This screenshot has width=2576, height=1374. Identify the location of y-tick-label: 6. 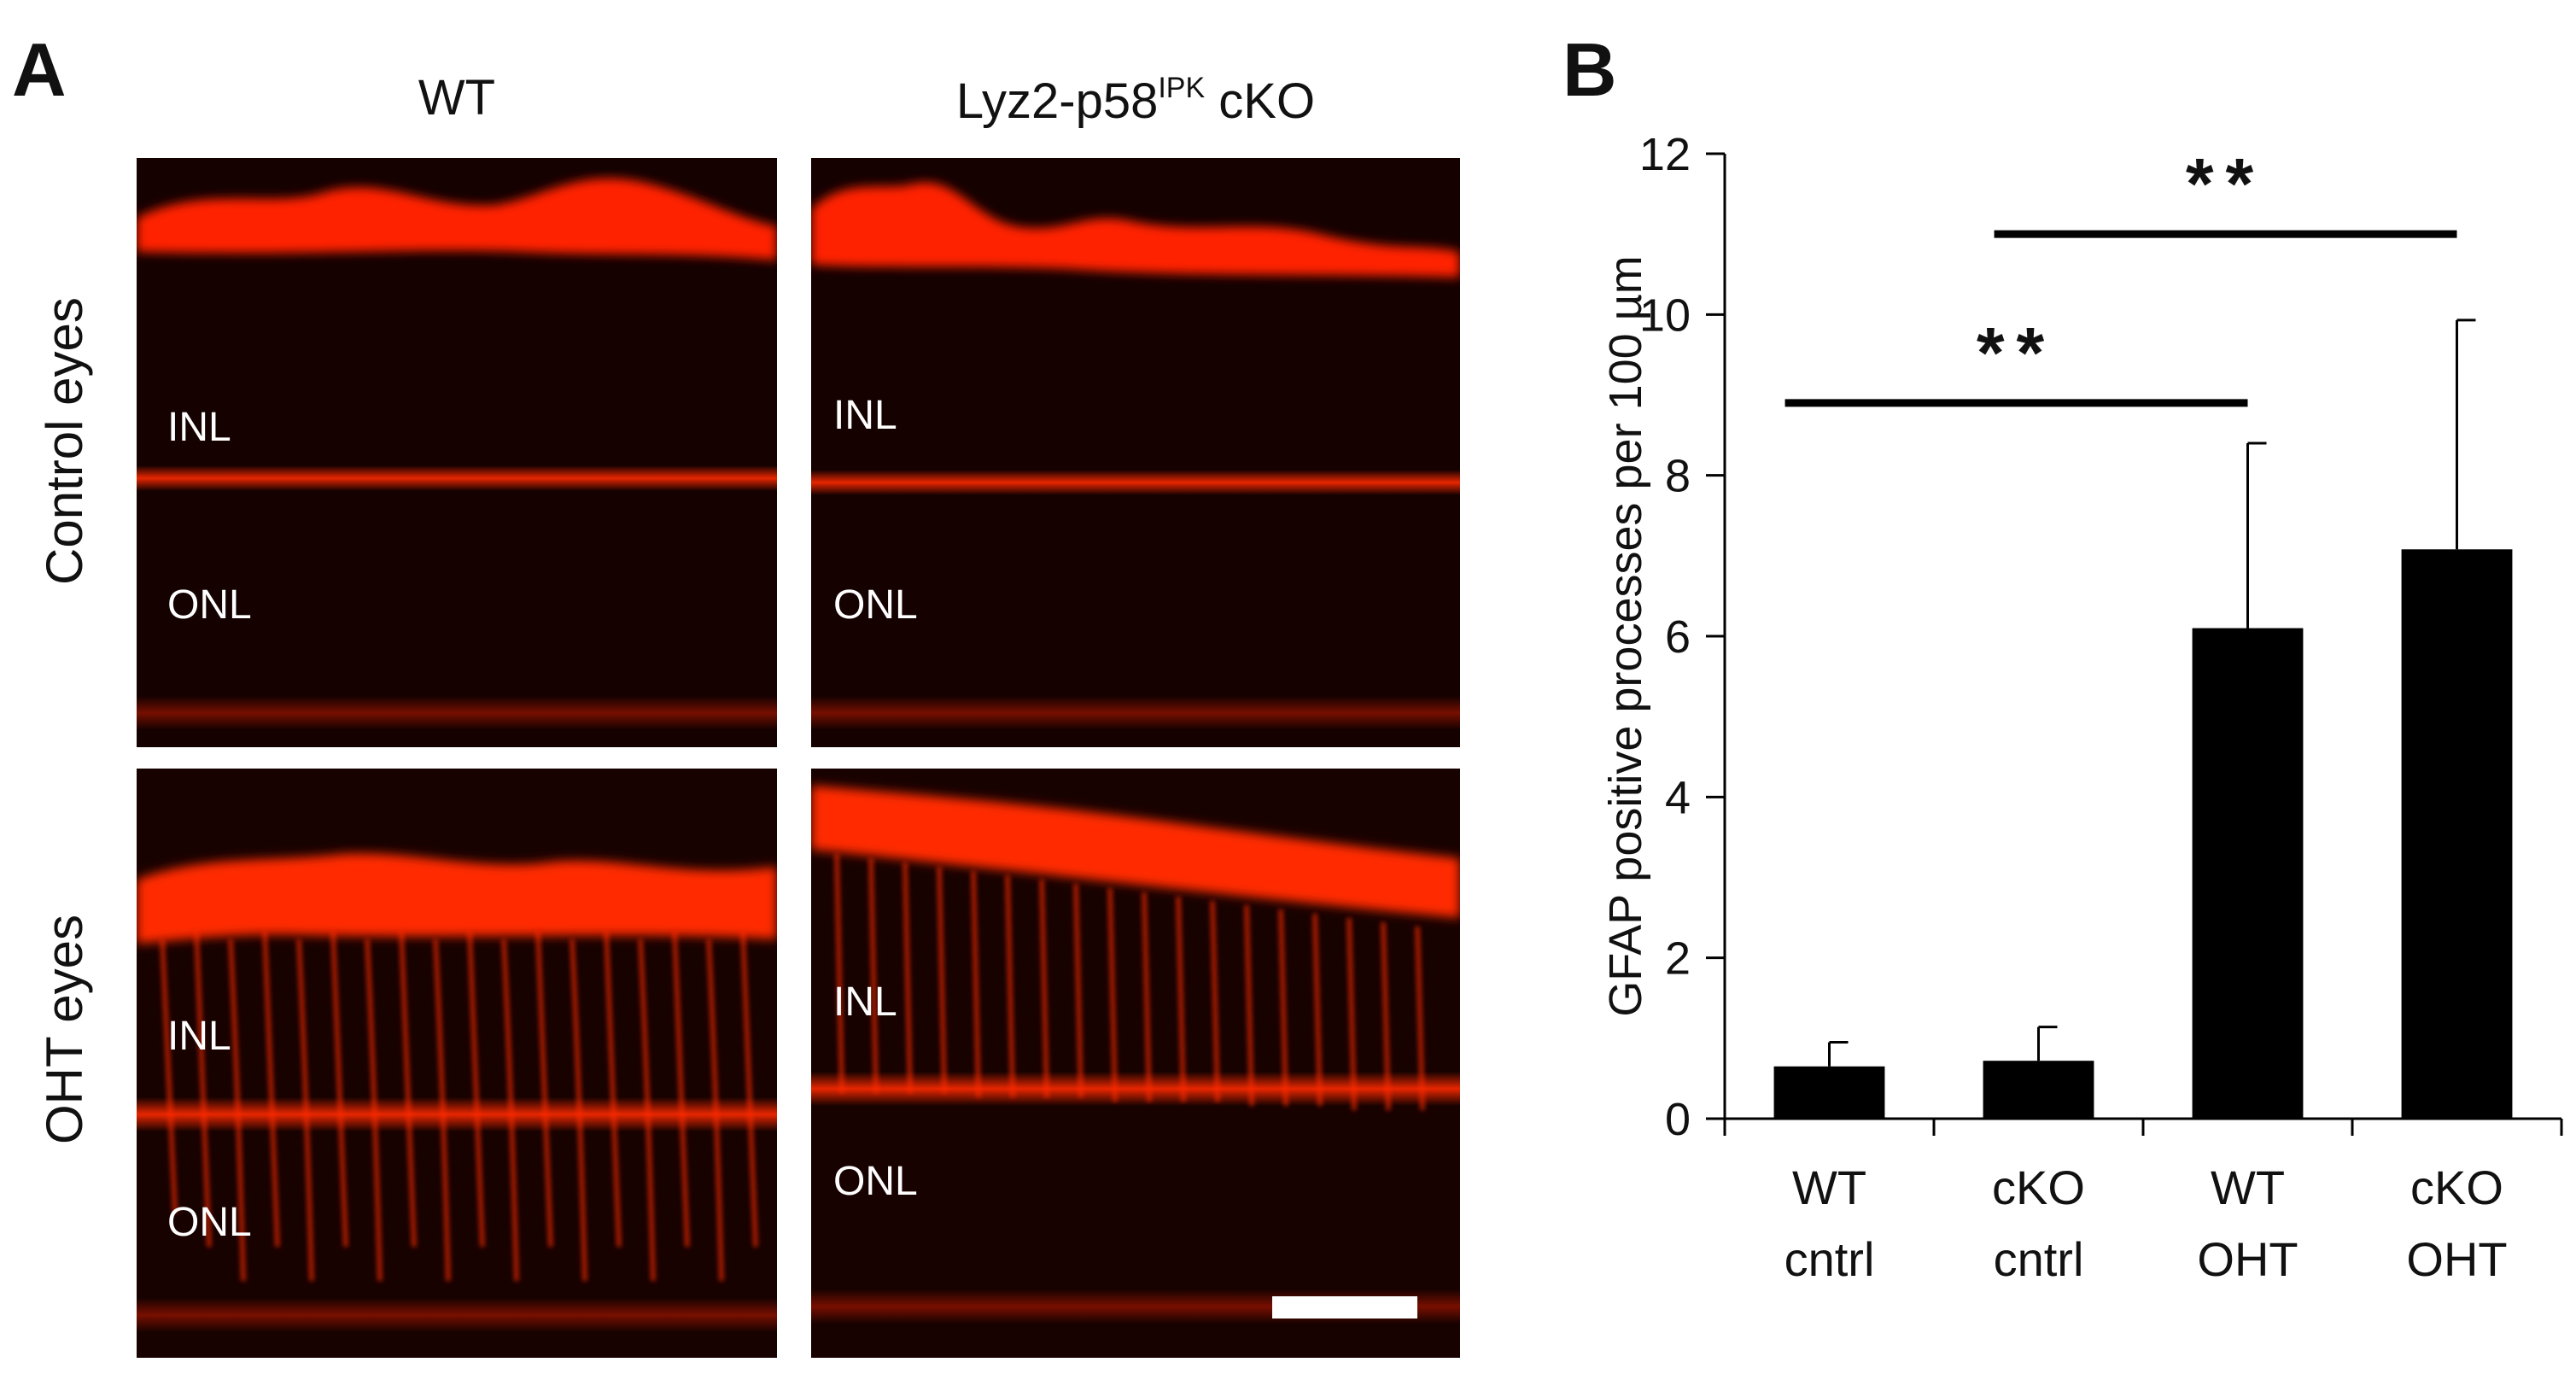
(1678, 637).